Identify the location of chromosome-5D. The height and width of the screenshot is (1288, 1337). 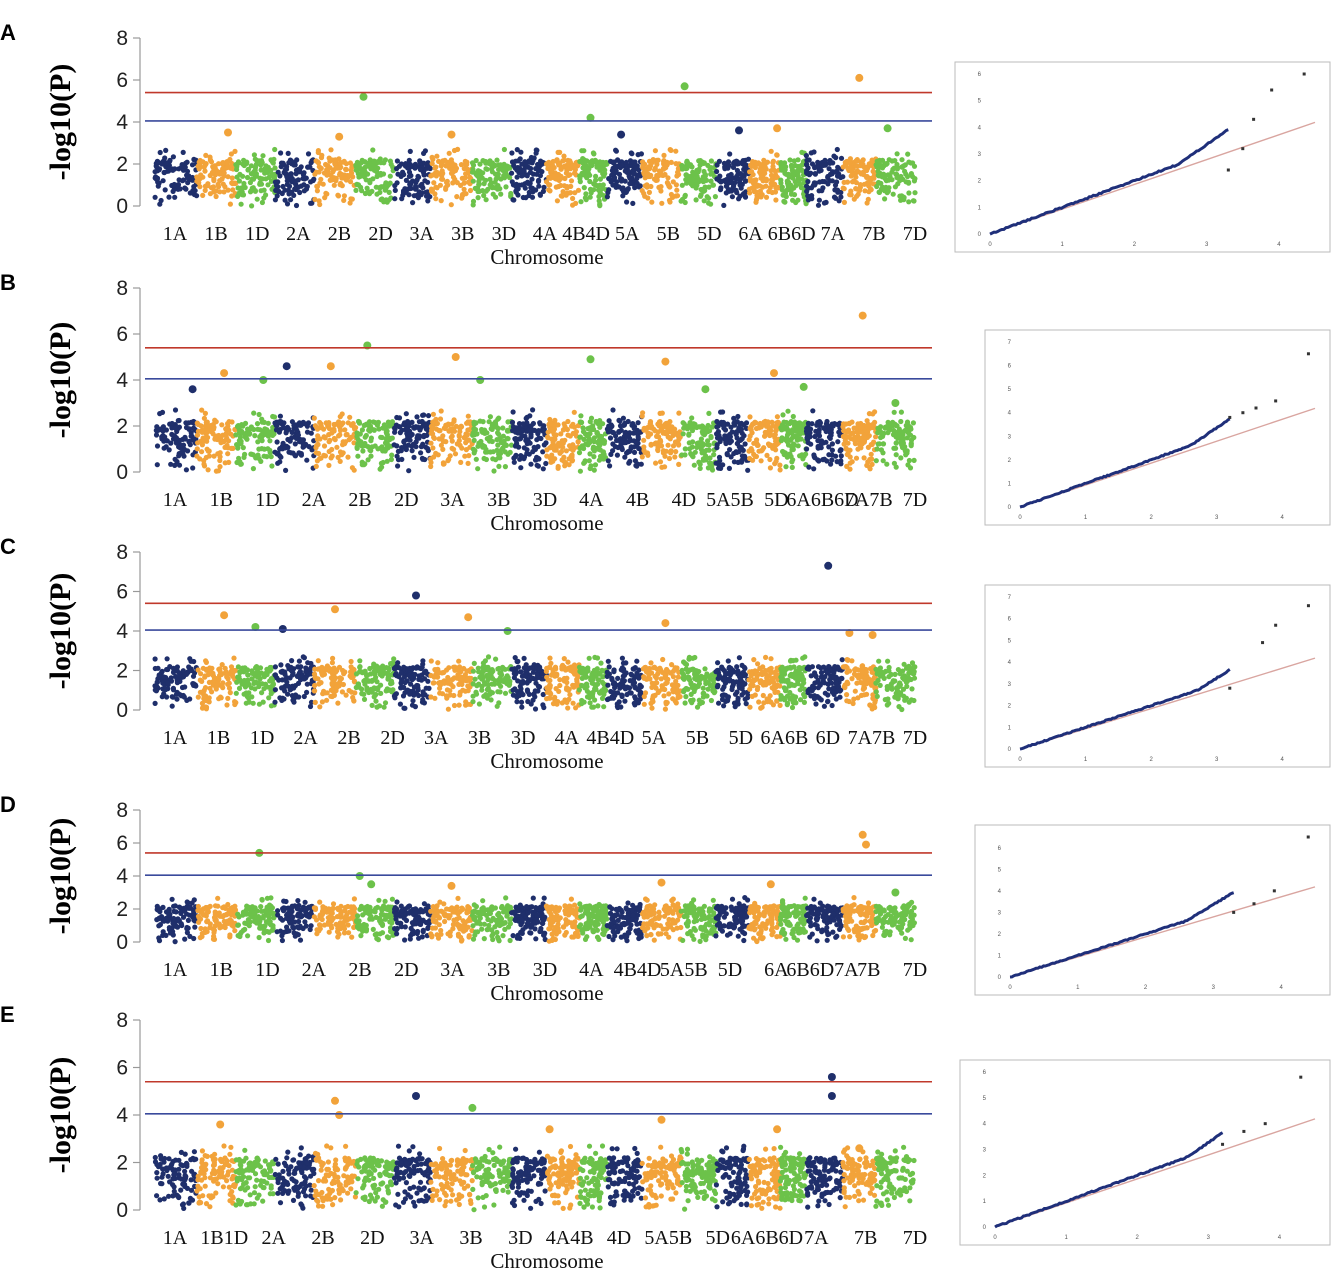
(698, 182).